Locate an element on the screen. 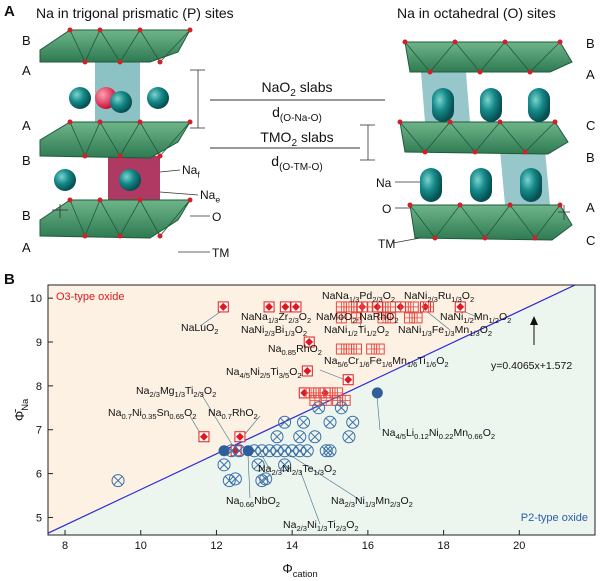 The height and width of the screenshot is (581, 600). o-atoms is located at coordinates (480, 140).